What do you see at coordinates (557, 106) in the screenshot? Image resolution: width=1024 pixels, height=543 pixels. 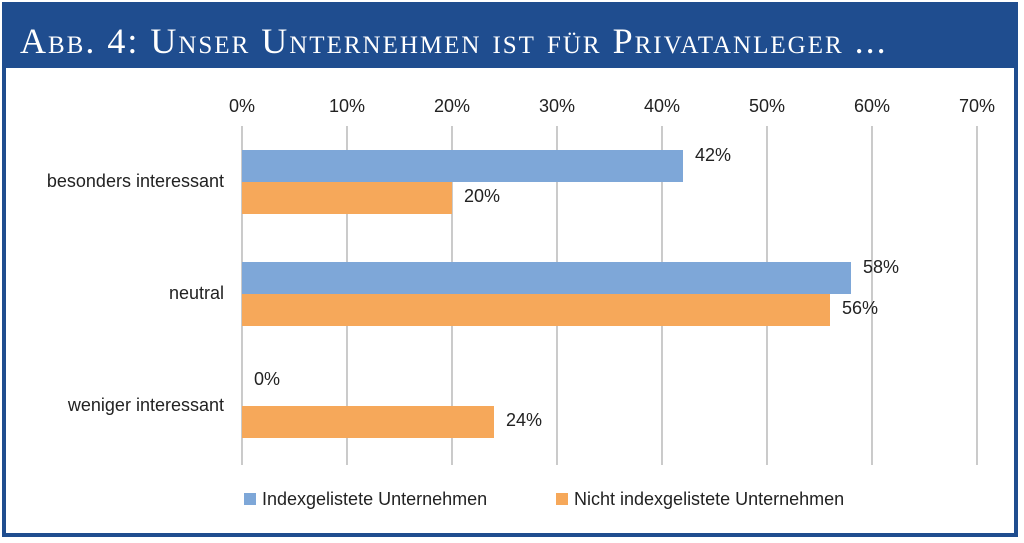 I see `x-tick-label: 30%` at bounding box center [557, 106].